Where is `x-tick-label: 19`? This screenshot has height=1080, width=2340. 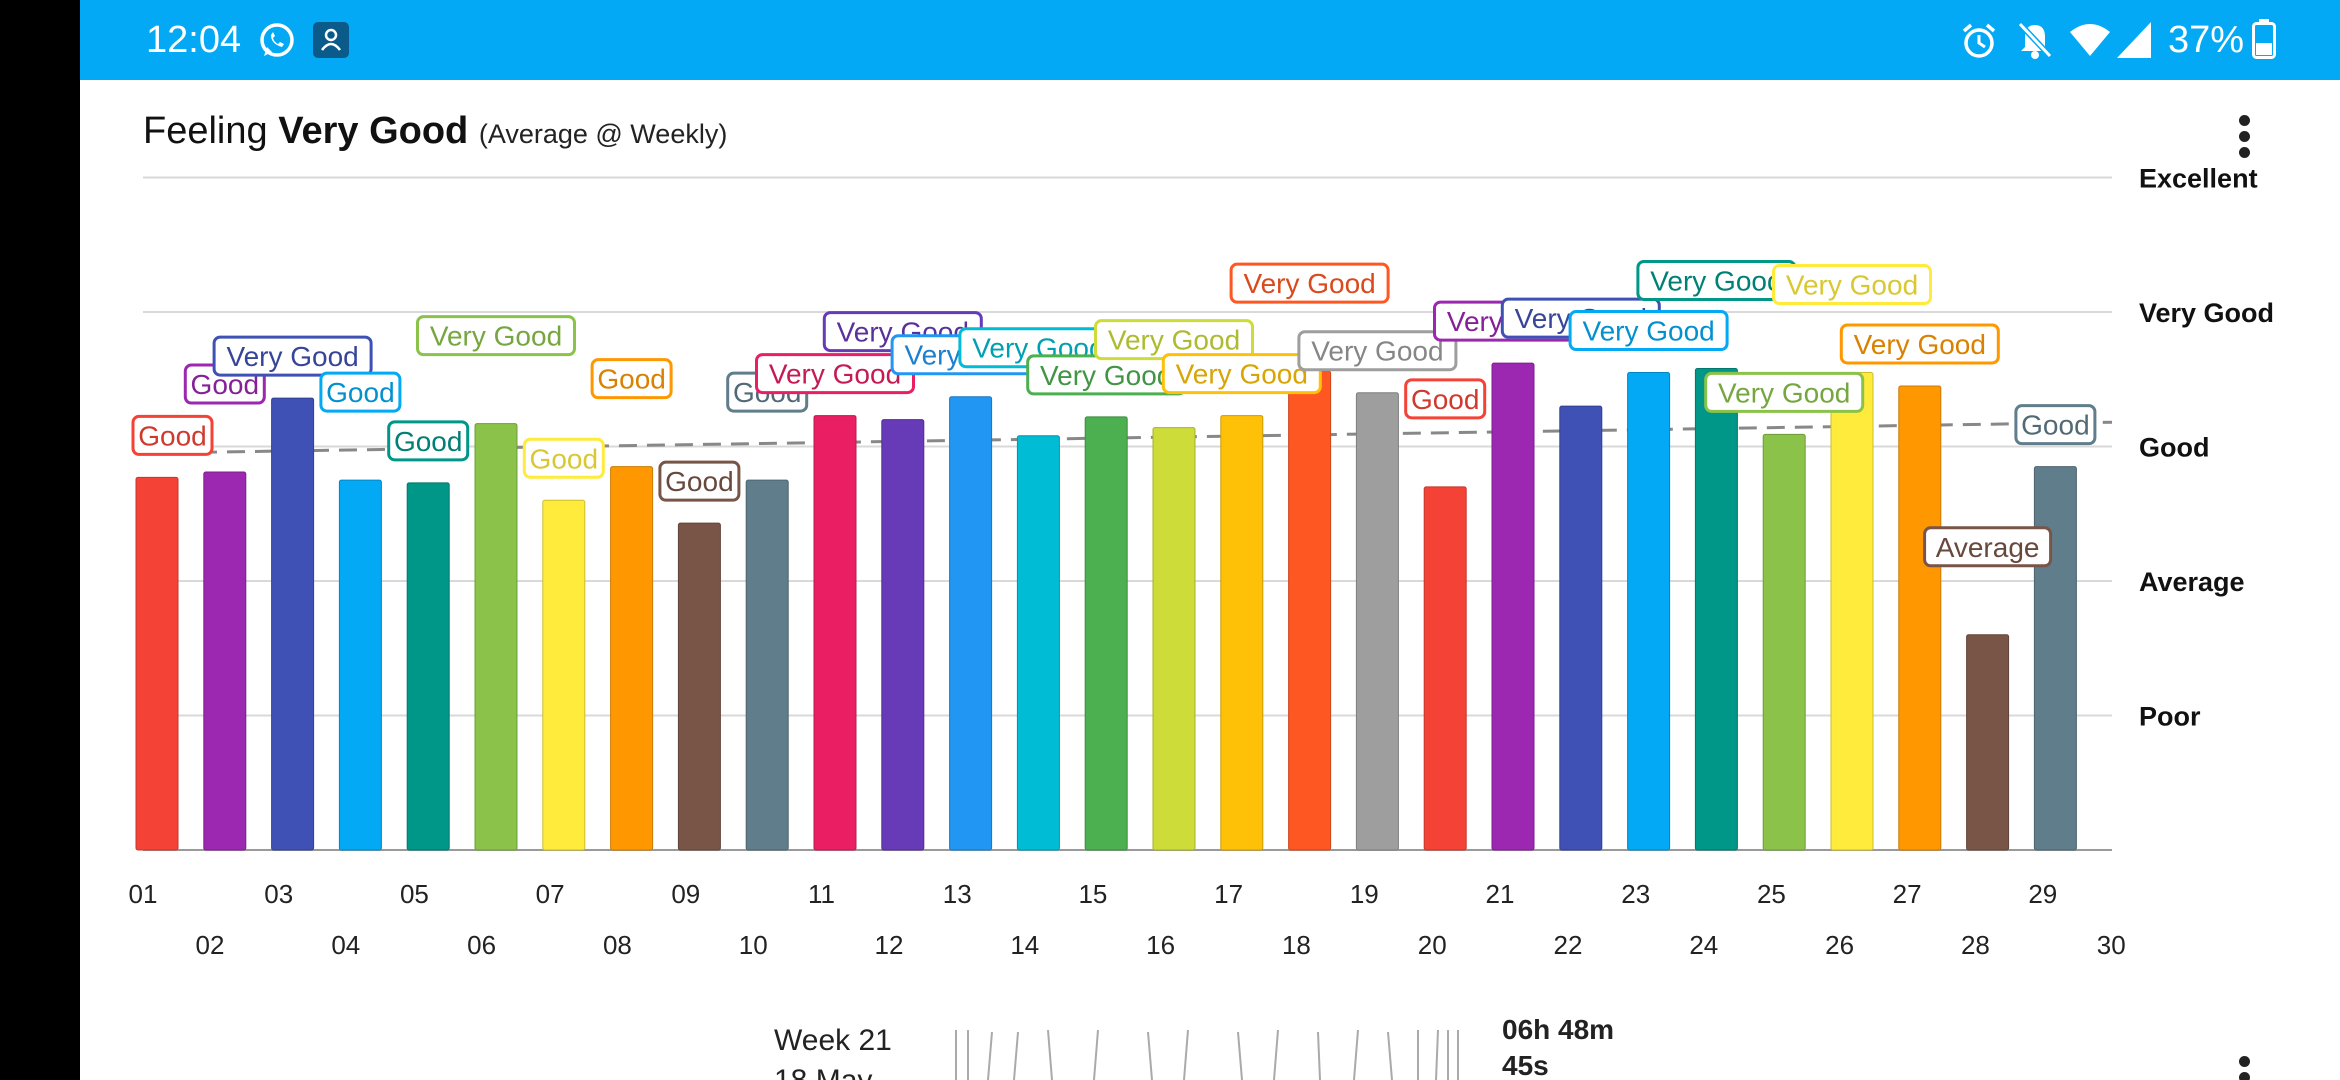 x-tick-label: 19 is located at coordinates (1364, 894).